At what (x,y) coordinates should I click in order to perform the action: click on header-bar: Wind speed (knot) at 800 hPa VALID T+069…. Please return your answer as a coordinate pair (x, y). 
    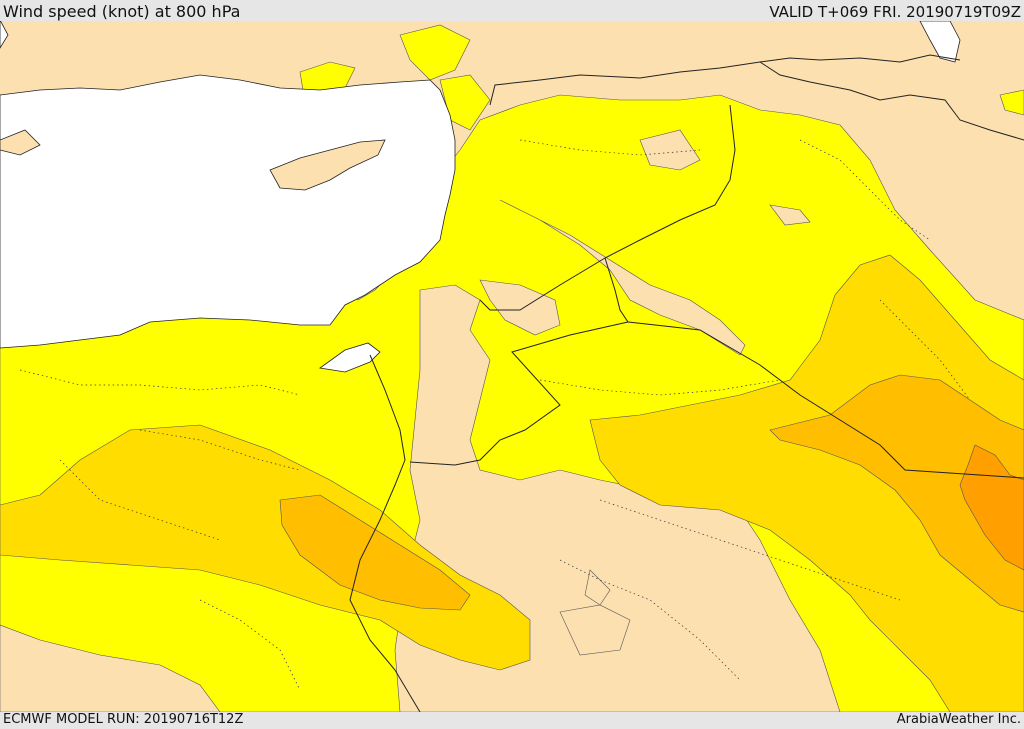
    Looking at the image, I should click on (512, 10).